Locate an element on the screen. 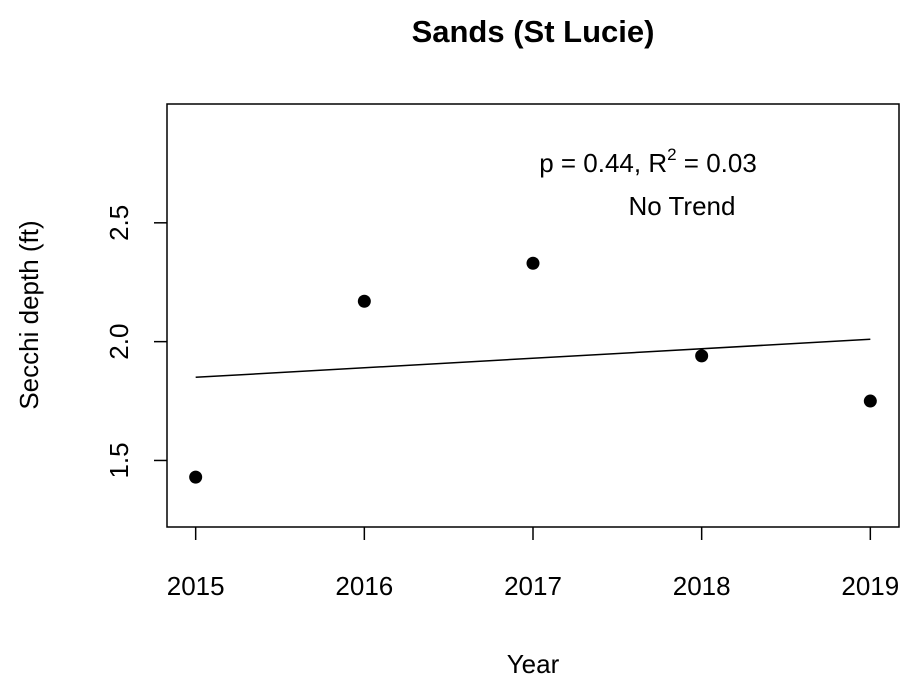 This screenshot has width=911, height=684. trend-line is located at coordinates (533, 358).